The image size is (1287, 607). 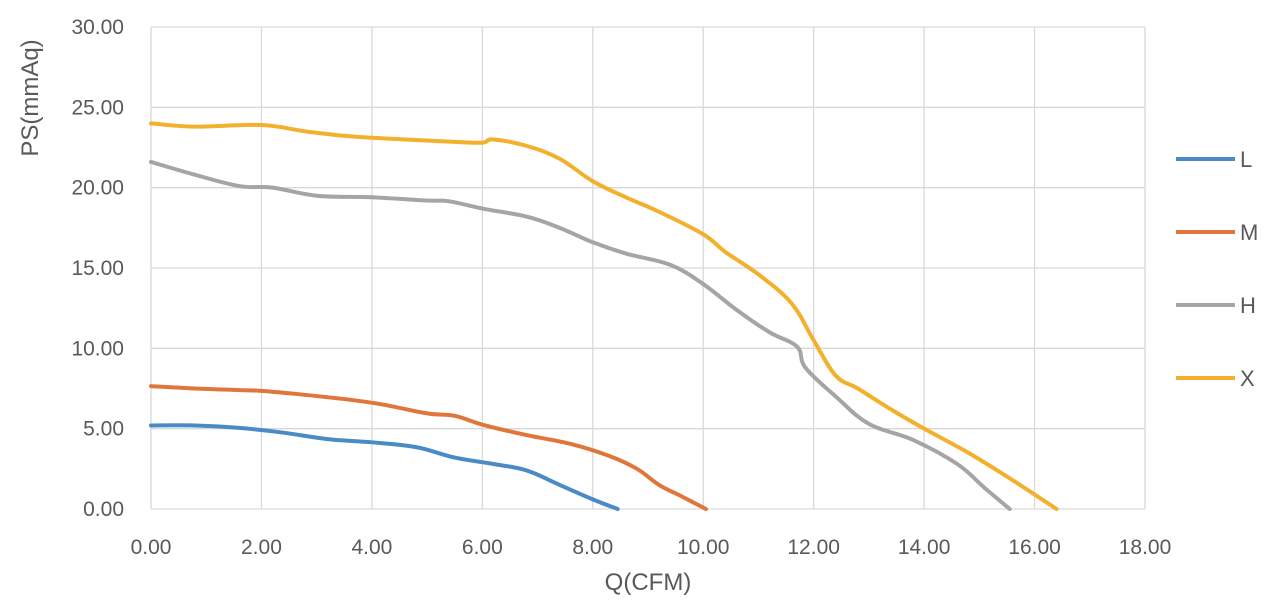 What do you see at coordinates (924, 547) in the screenshot?
I see `x-tick-label: 14.00` at bounding box center [924, 547].